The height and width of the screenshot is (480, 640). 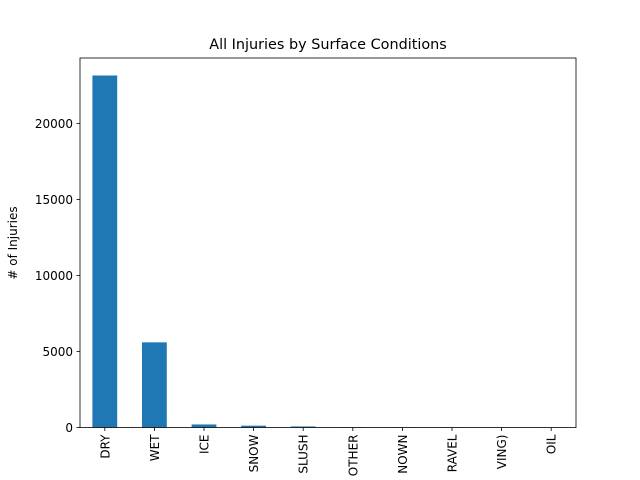 I want to click on x-tick-label-1: DRY, so click(x=105, y=446).